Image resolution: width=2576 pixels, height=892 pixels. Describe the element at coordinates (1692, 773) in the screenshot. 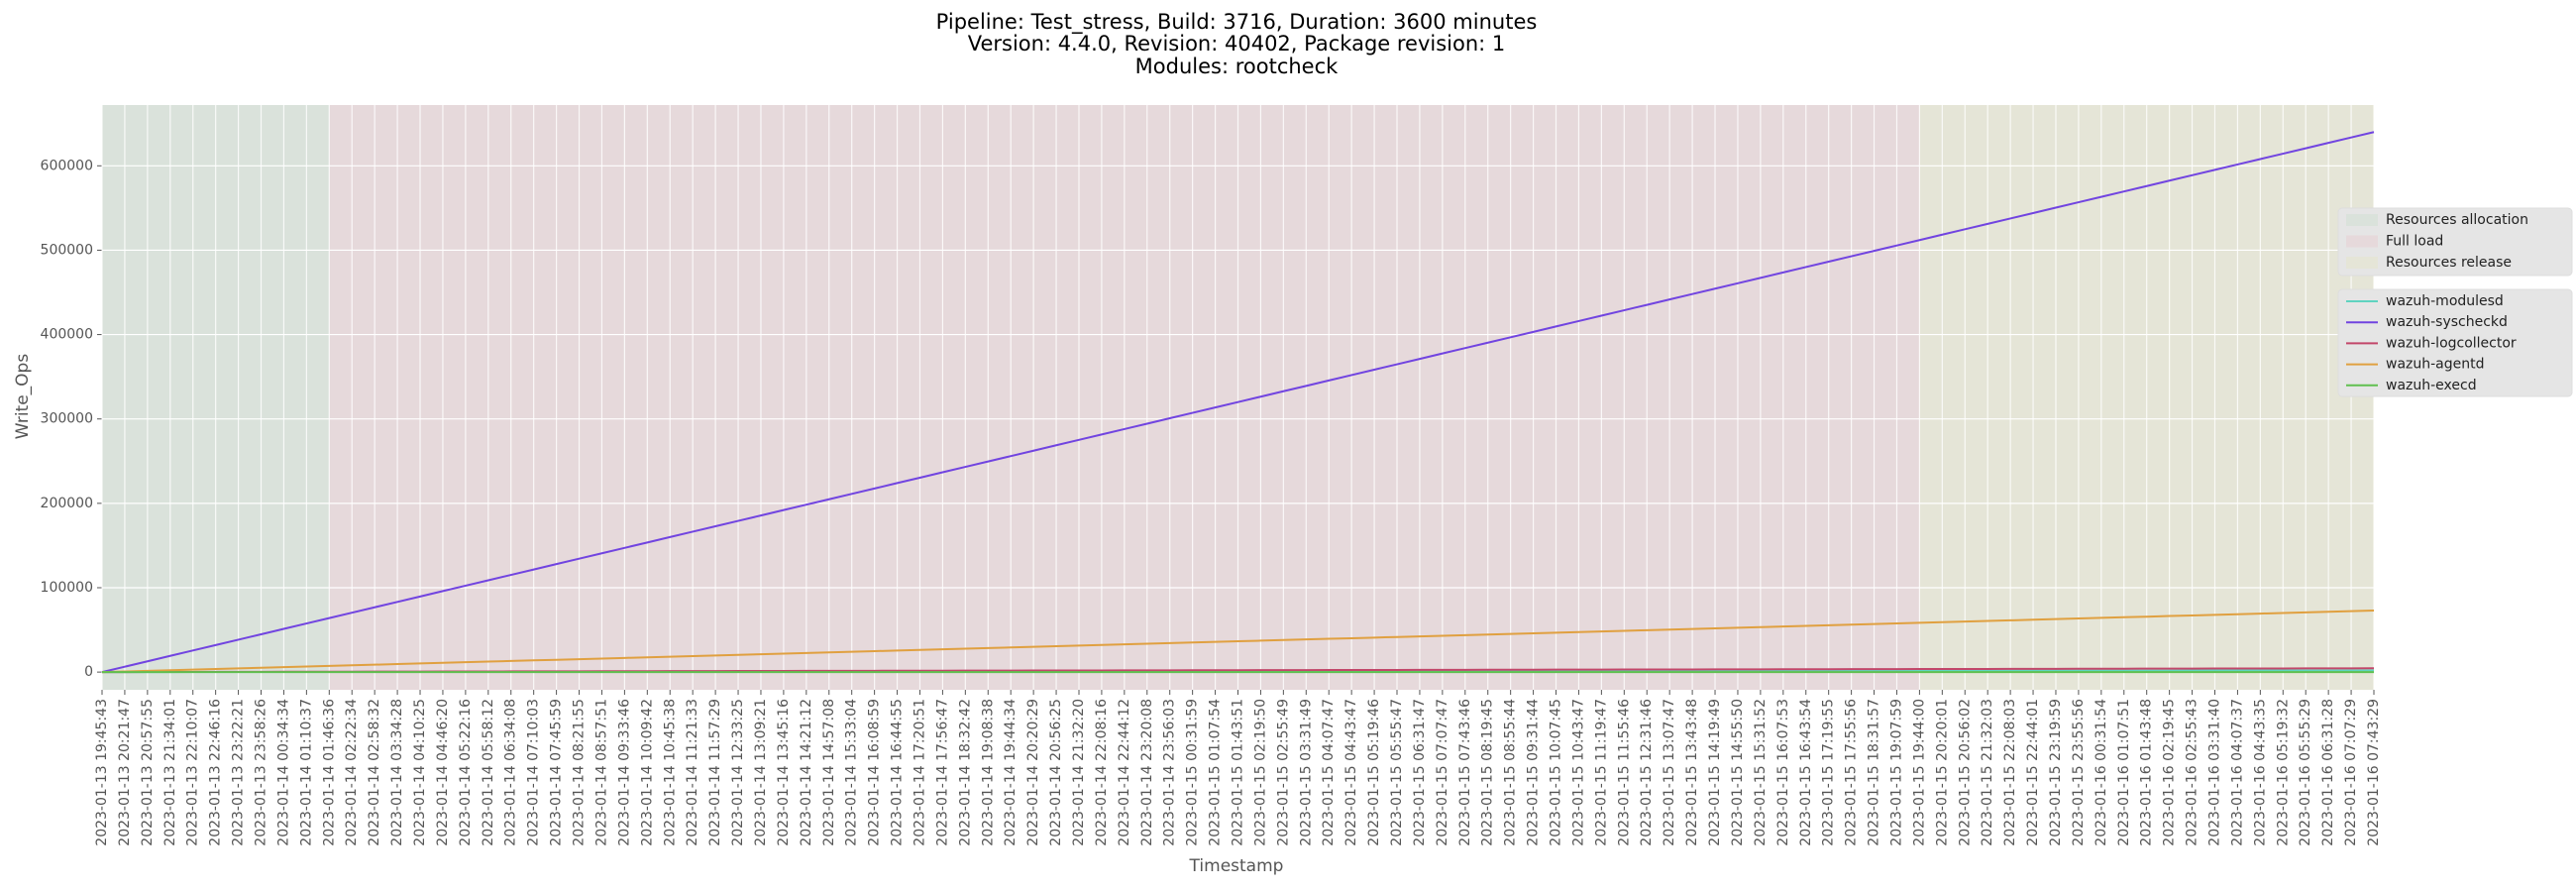

I see `x-tick-label: 2023-01-15 13:43:48` at that location.